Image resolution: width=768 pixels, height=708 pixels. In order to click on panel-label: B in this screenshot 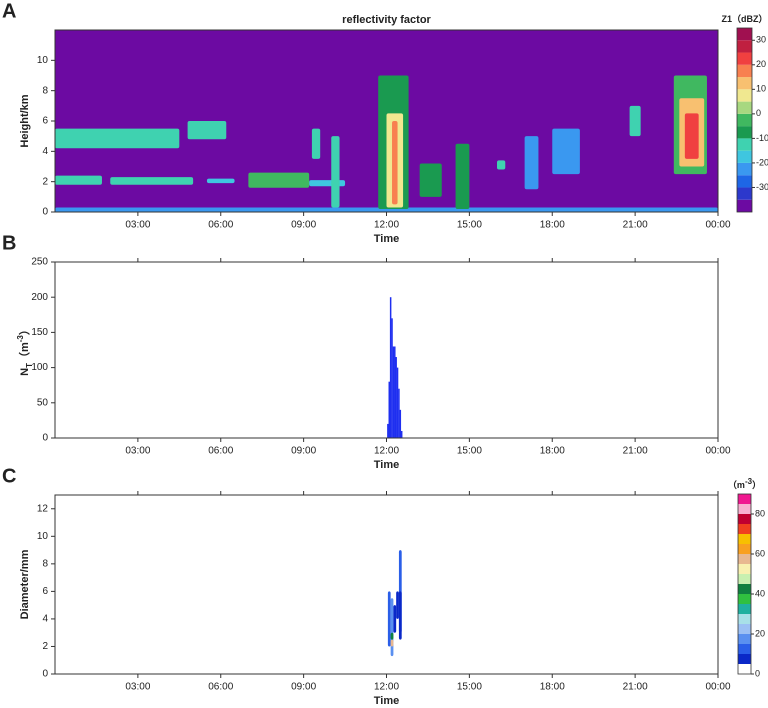, I will do `click(9, 243)`.